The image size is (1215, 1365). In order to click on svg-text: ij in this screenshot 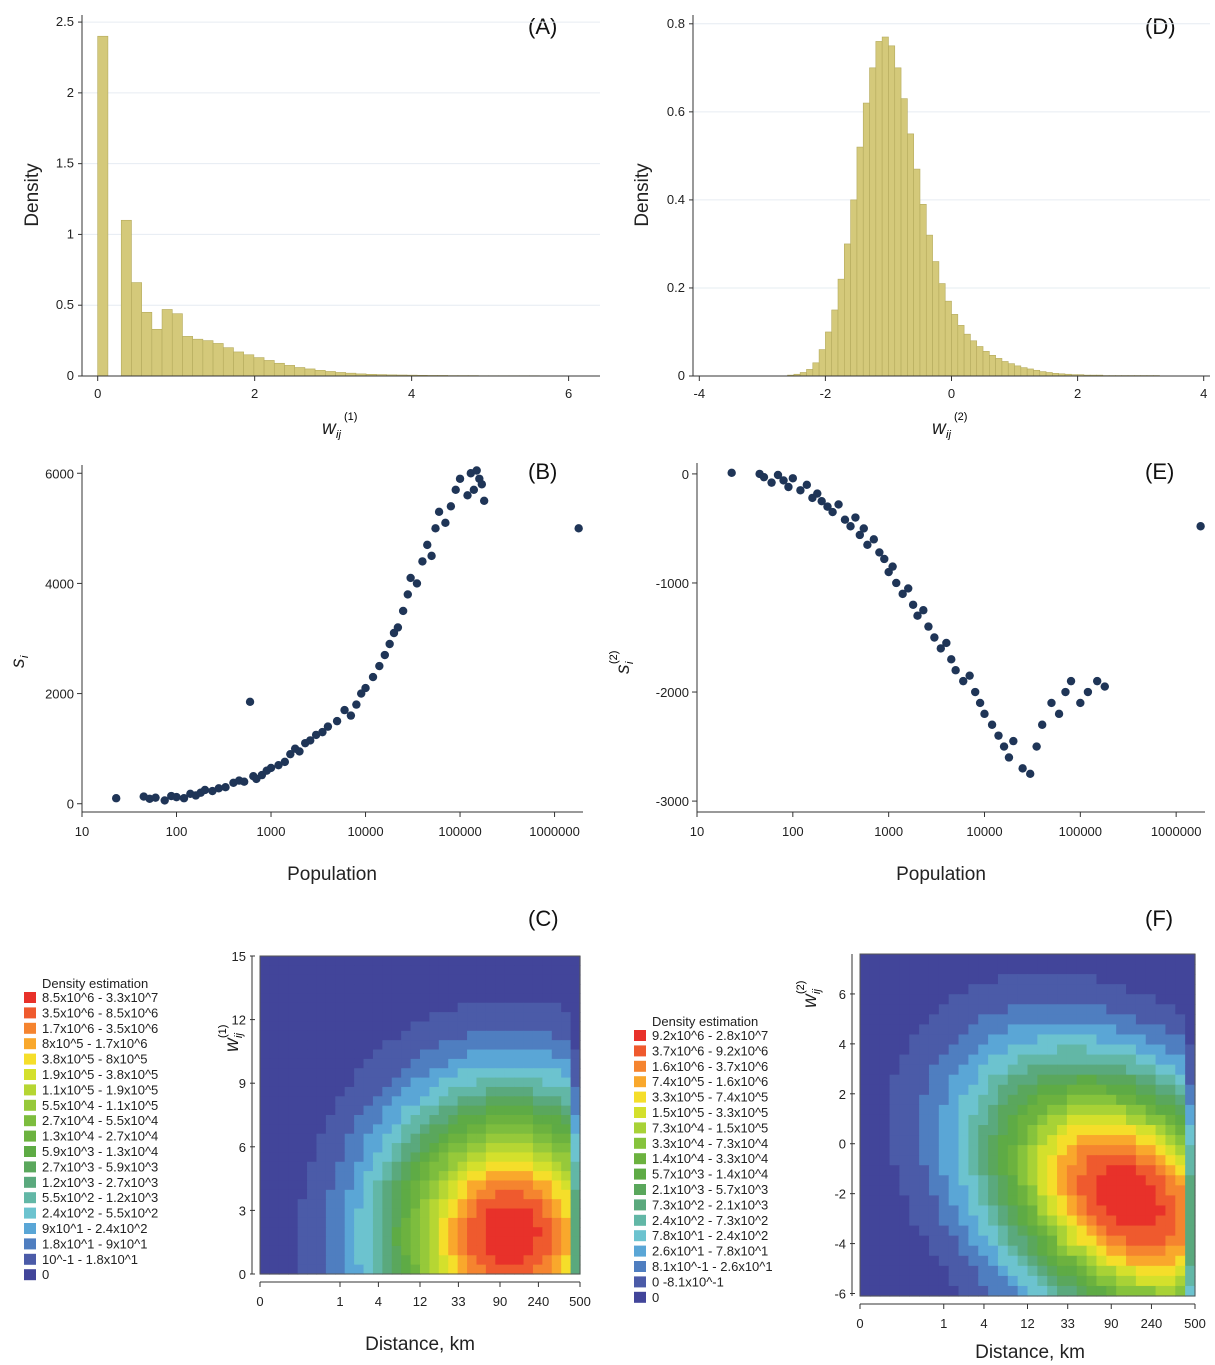, I will do `click(239, 1035)`.